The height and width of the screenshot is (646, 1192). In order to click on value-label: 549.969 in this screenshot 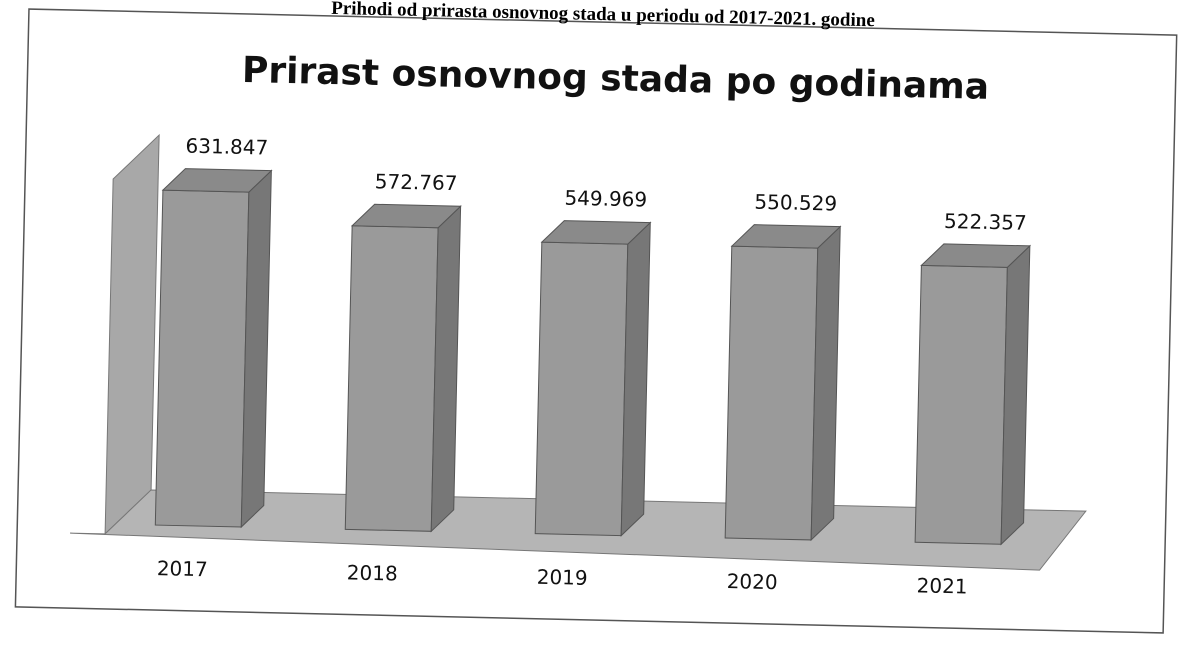, I will do `click(605, 199)`.